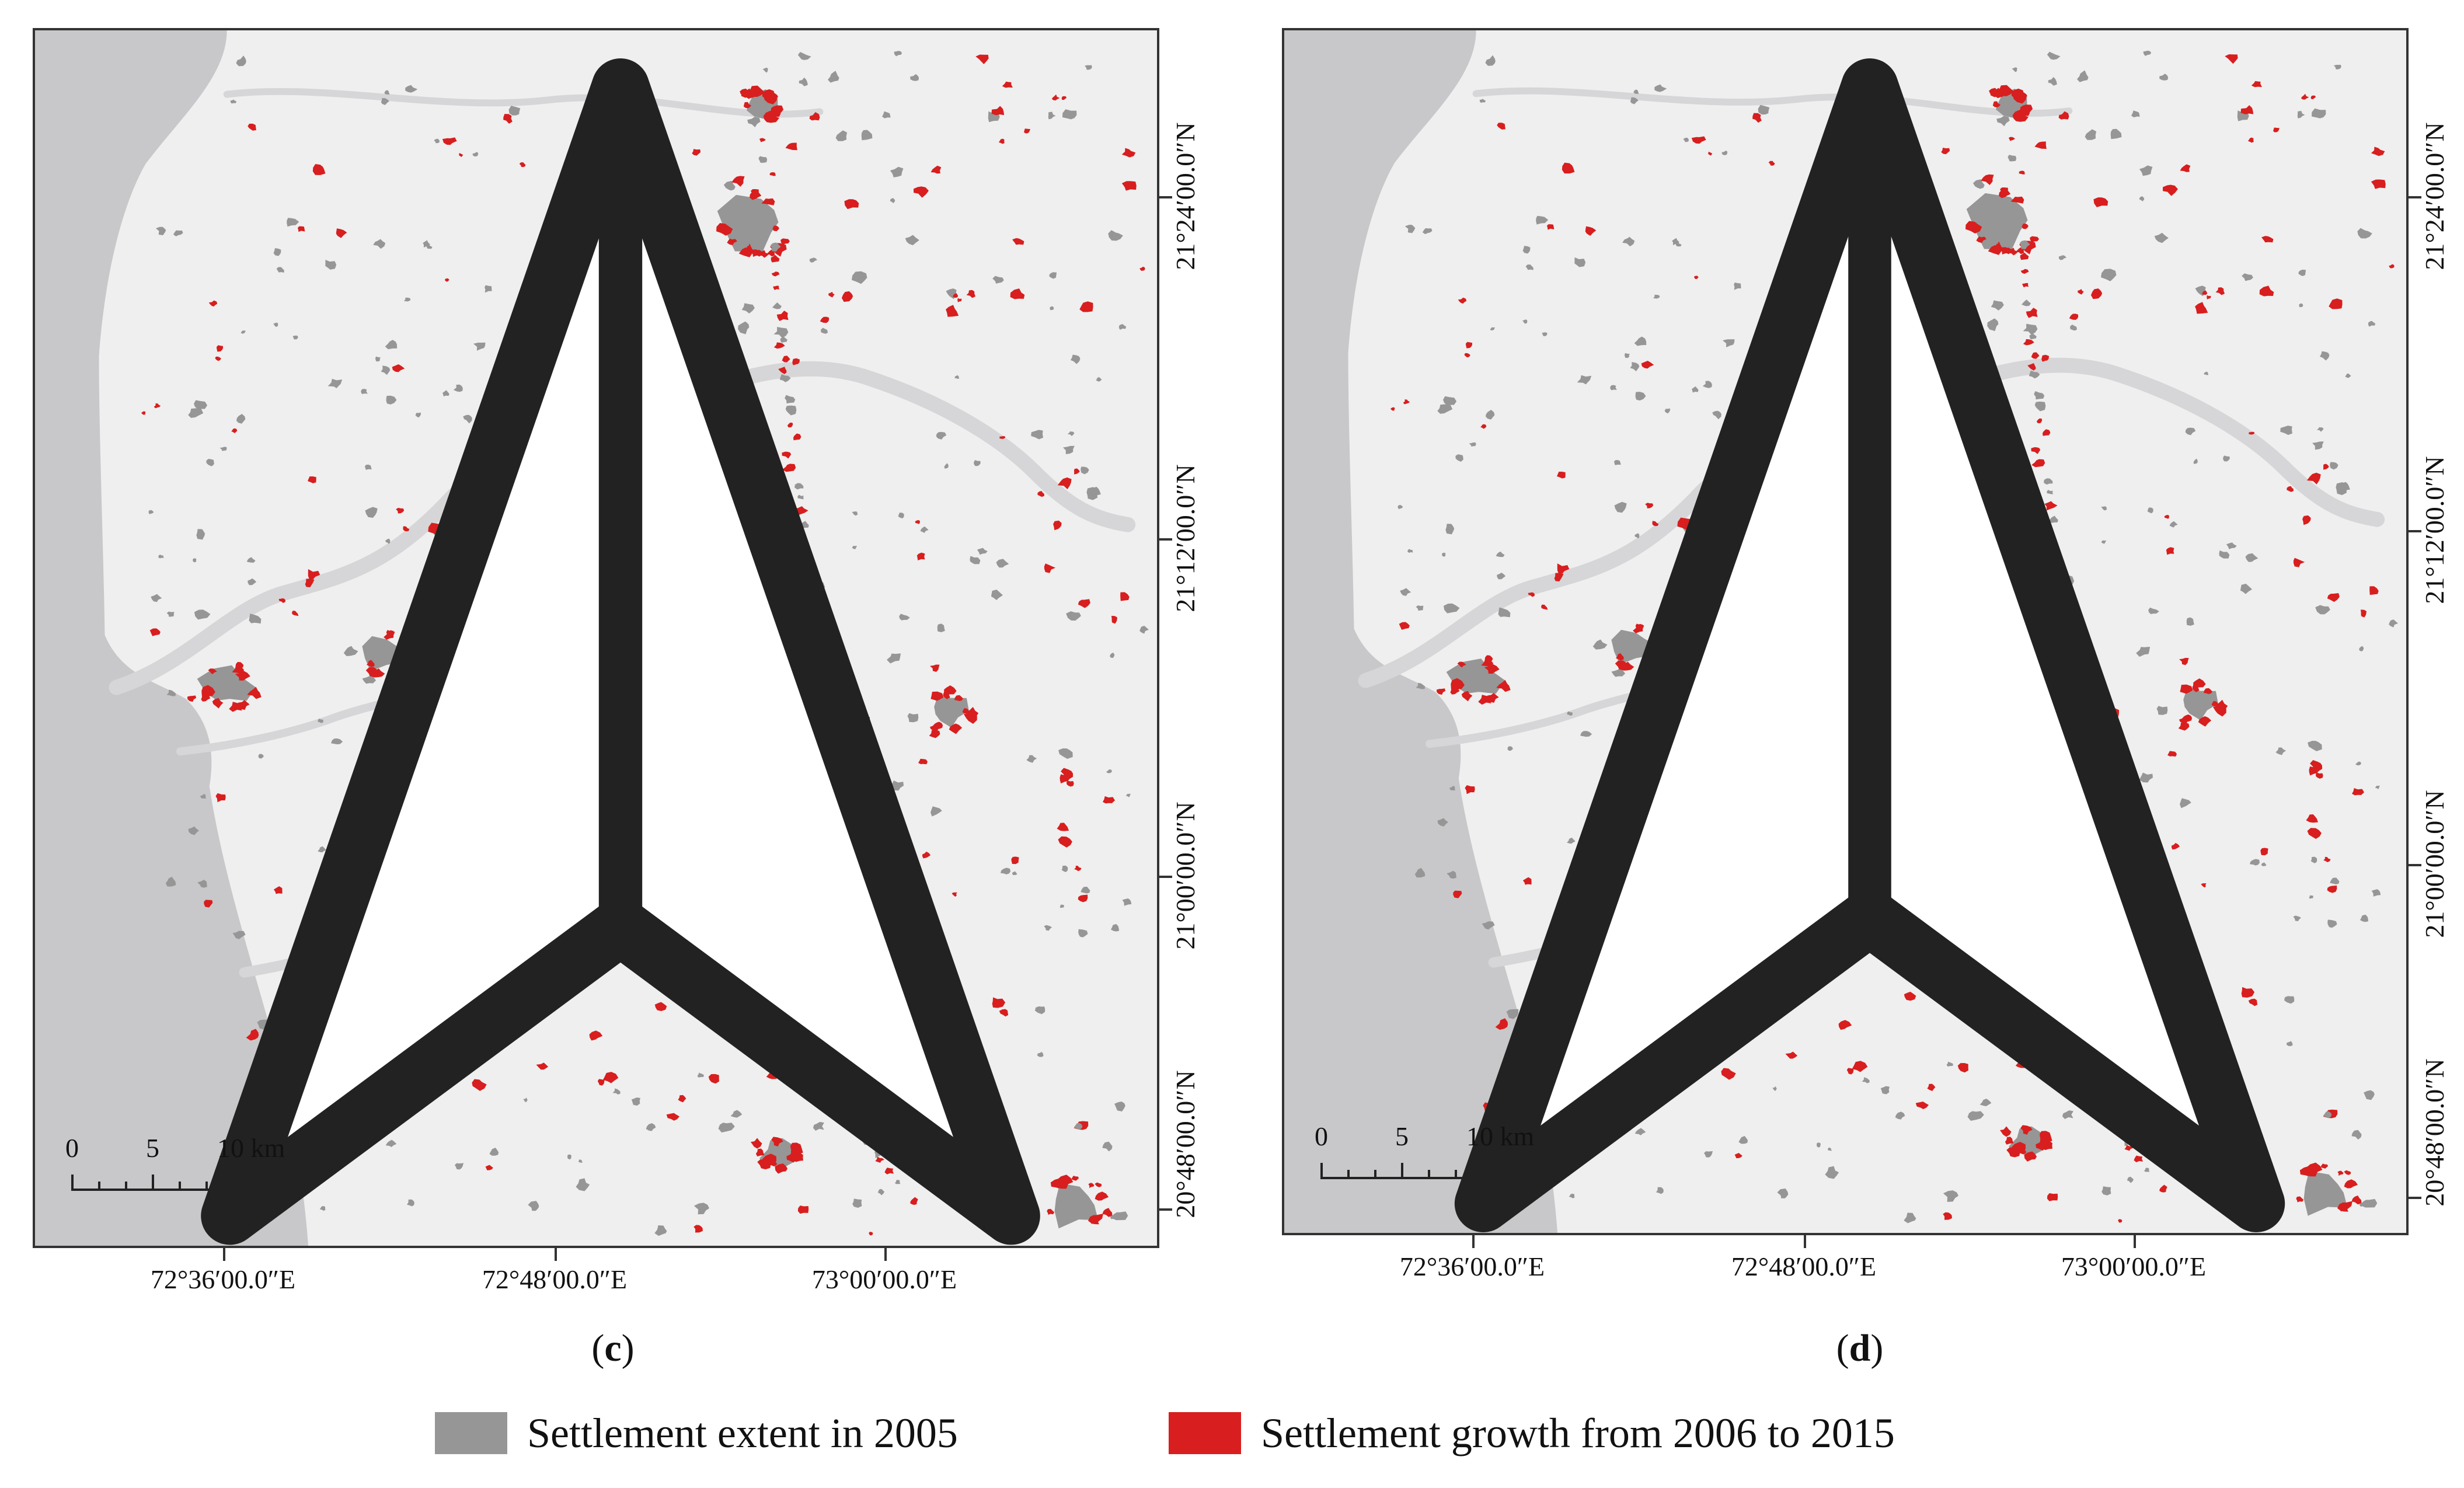 The width and height of the screenshot is (2464, 1488). I want to click on lat-label: 21°24′00.0″N, so click(1185, 196).